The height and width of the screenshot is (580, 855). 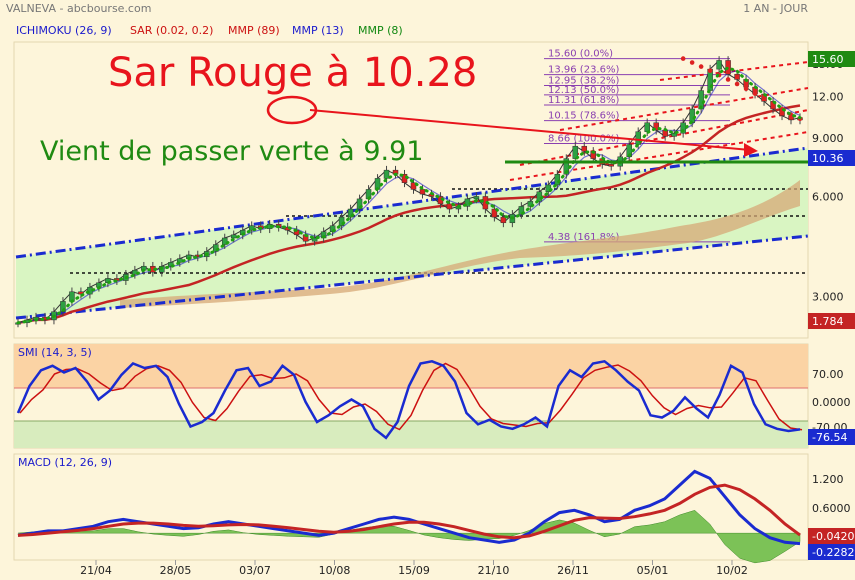 I want to click on macd-histogram, so click(x=409, y=537).